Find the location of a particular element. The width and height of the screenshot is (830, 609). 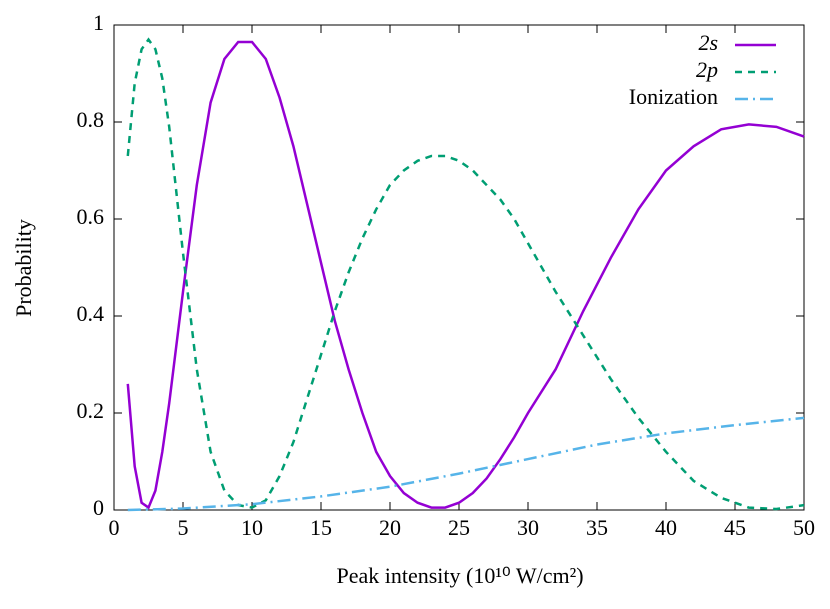

y-tick-label: 0.8 is located at coordinates (91, 119).